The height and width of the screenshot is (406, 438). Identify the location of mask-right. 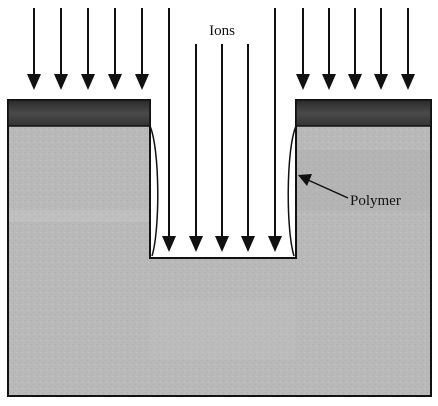
(363, 113).